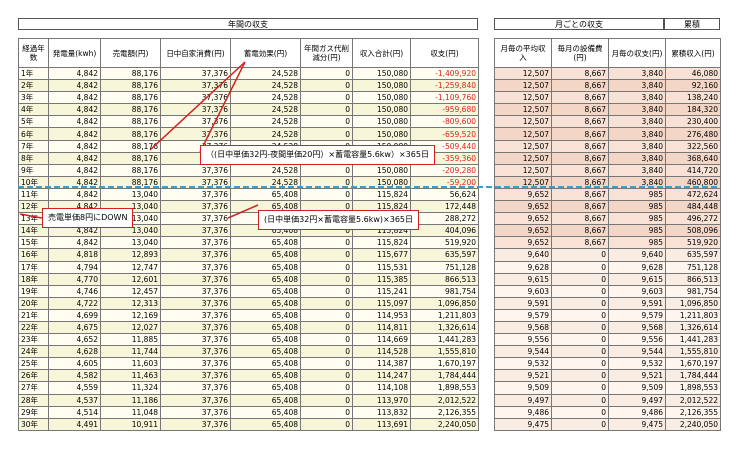  Describe the element at coordinates (607, 303) in the screenshot. I see `data-row: 9,591 0 9,591 1,096,850` at that location.